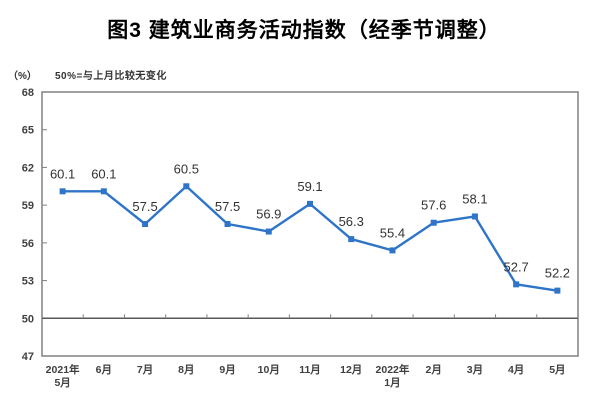  What do you see at coordinates (111, 76) in the screenshot?
I see `reference-note: 50%=与上月比较无变化` at bounding box center [111, 76].